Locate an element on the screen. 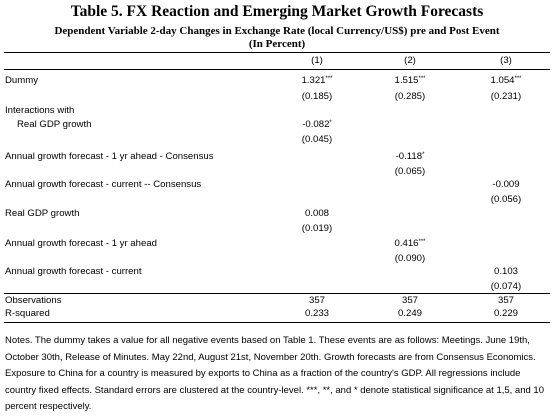  rsquared-2: 0.249 is located at coordinates (409, 313).